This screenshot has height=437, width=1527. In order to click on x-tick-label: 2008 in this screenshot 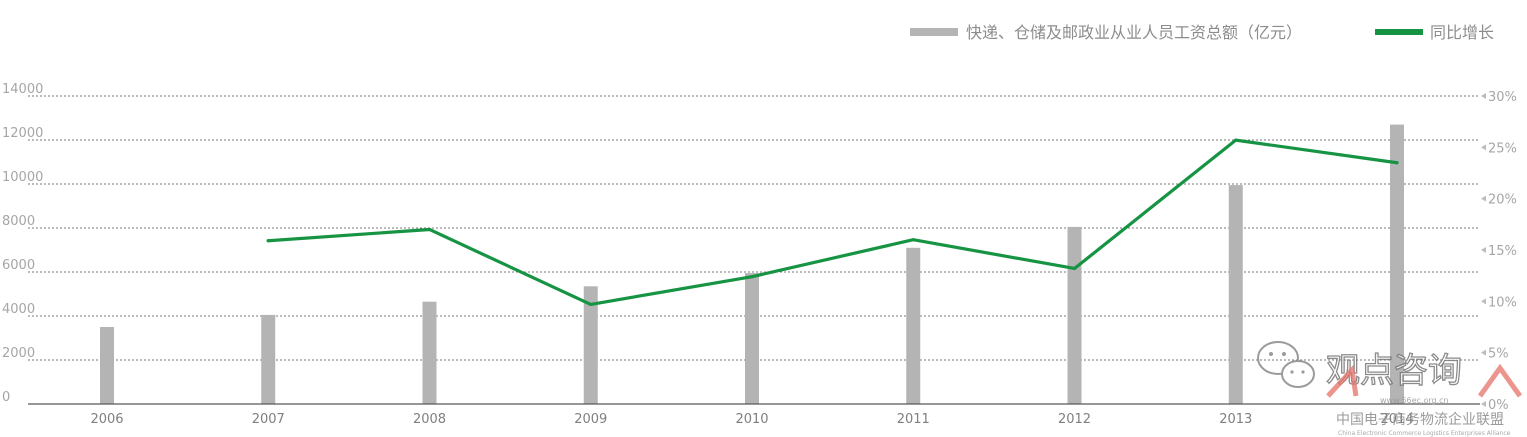, I will do `click(429, 419)`.